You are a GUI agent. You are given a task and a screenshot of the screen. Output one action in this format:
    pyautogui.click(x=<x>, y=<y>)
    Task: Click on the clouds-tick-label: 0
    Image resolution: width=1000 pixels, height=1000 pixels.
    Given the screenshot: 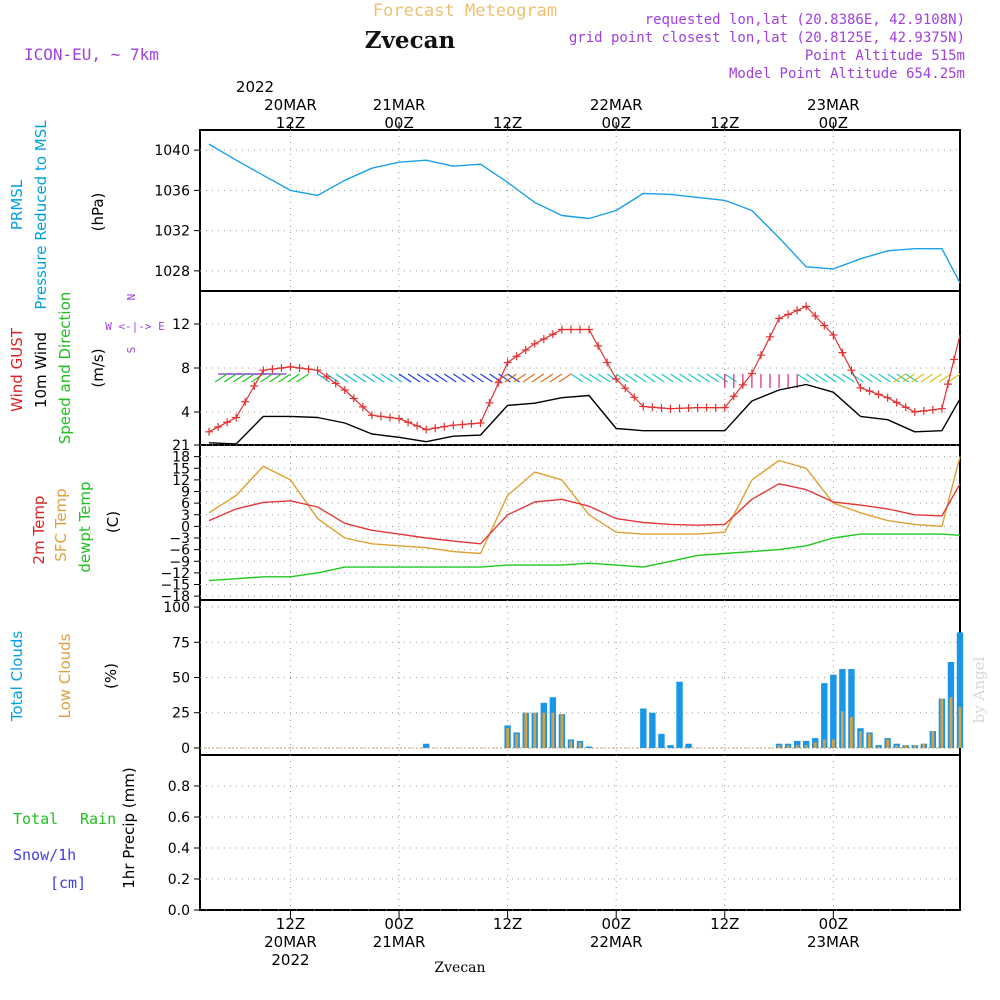 What is the action you would take?
    pyautogui.click(x=185, y=749)
    